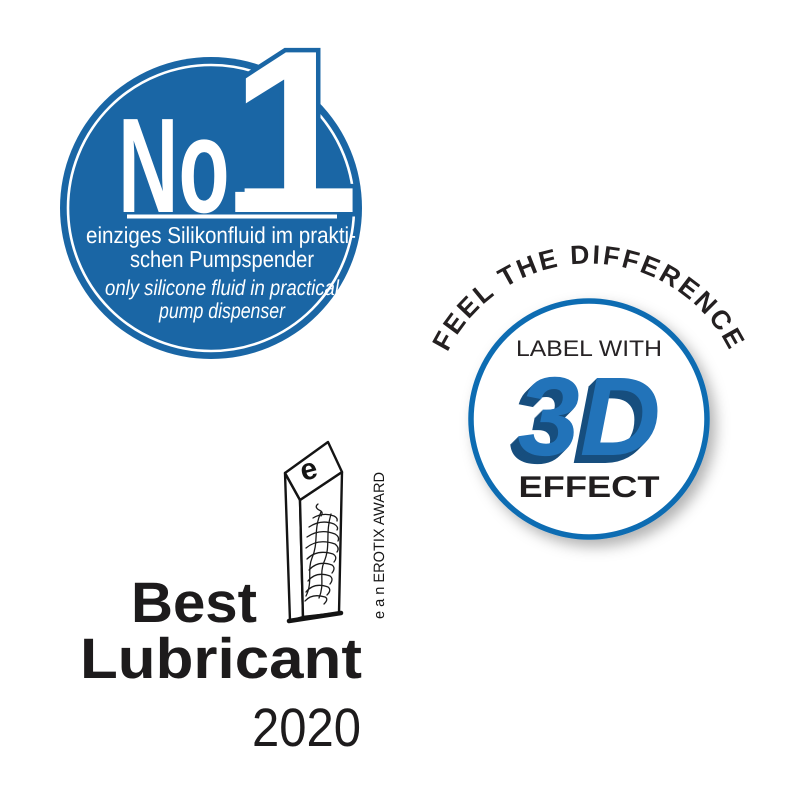 The image size is (800, 800). What do you see at coordinates (589, 348) in the screenshot?
I see `3d-badge-label-with: LABEL WITH` at bounding box center [589, 348].